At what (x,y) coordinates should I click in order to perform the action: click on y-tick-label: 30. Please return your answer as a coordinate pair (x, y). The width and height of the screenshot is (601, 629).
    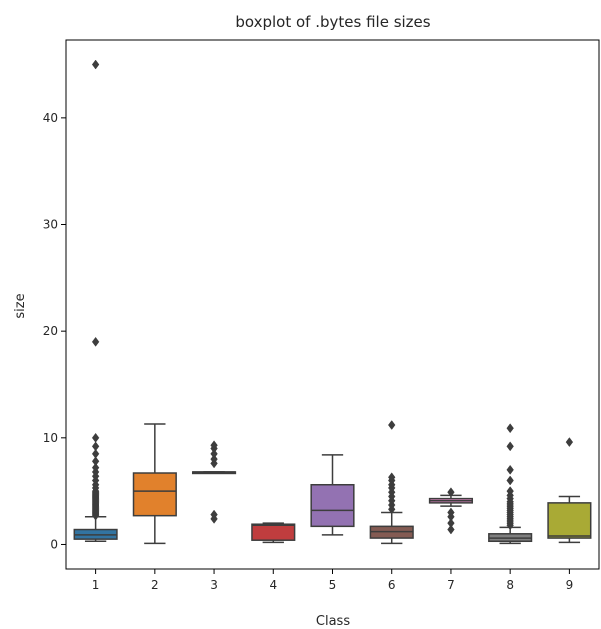
    Looking at the image, I should click on (50, 225).